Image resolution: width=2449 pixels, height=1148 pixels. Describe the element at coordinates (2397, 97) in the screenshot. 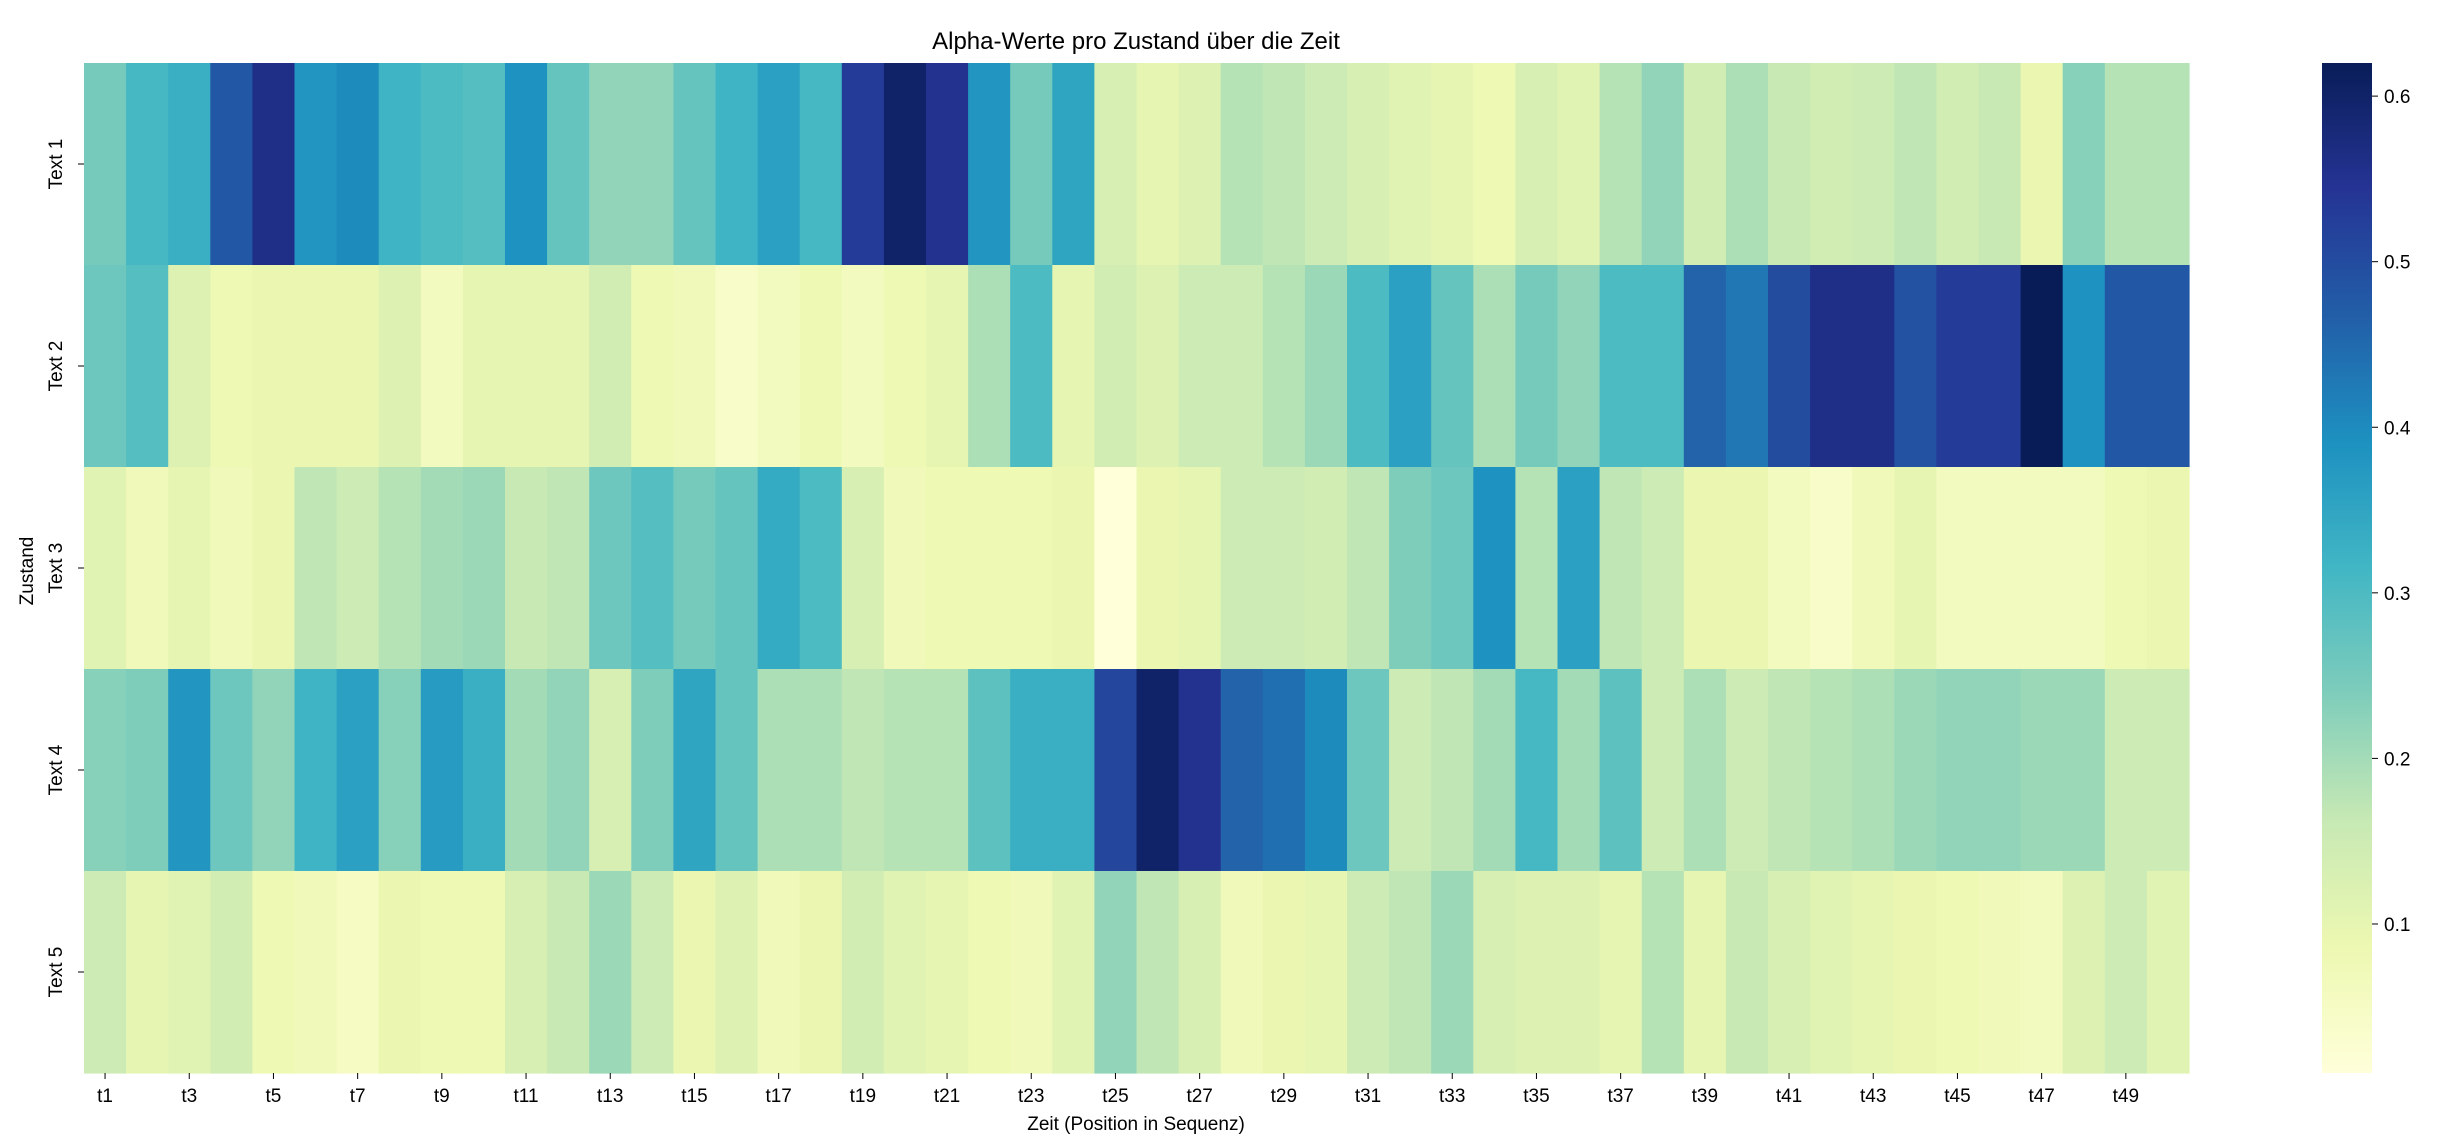

I see `colorbar-tick-label: 0.6` at that location.